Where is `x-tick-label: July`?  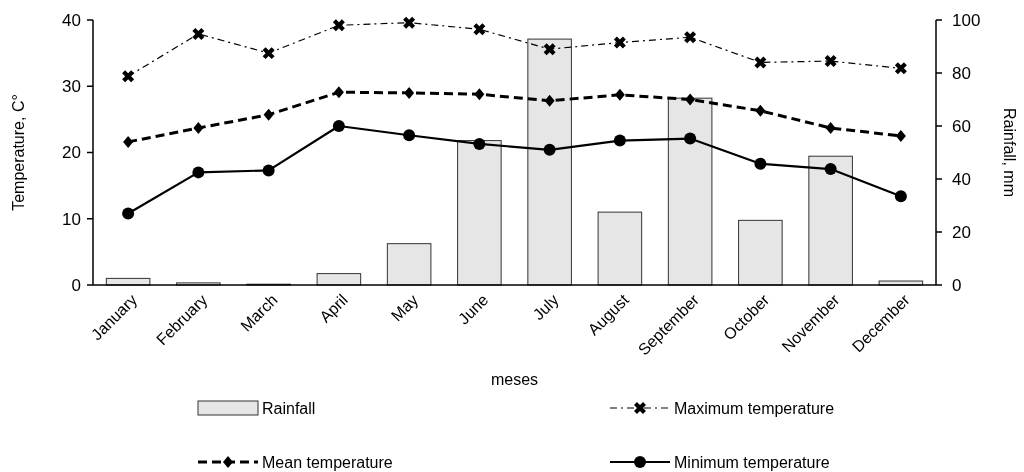 x-tick-label: July is located at coordinates (545, 307).